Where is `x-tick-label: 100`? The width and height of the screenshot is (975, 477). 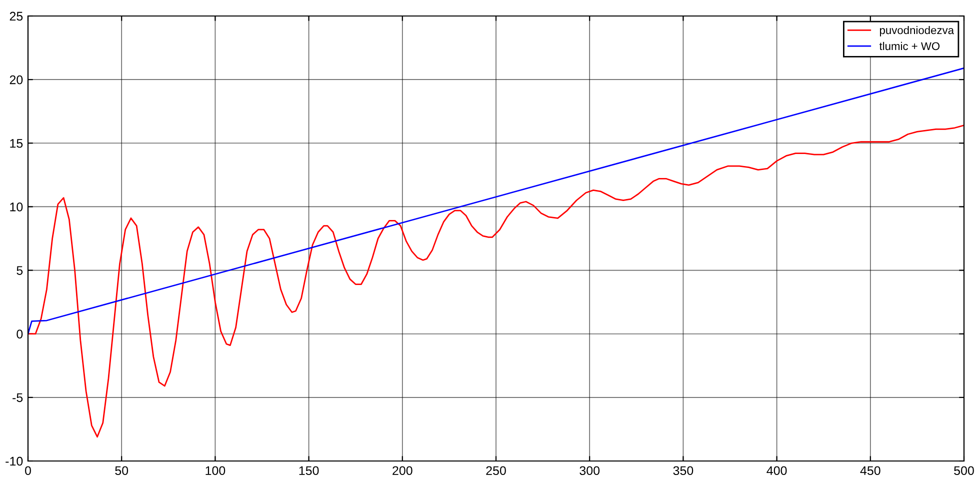 x-tick-label: 100 is located at coordinates (216, 471).